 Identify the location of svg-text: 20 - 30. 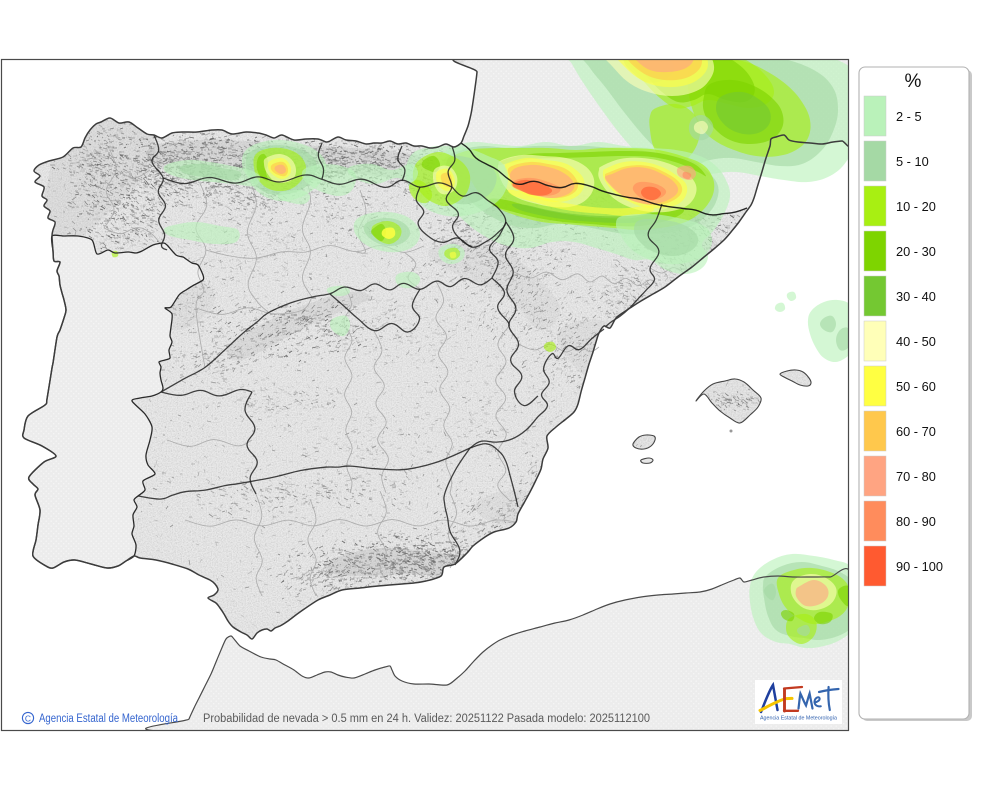
(916, 251).